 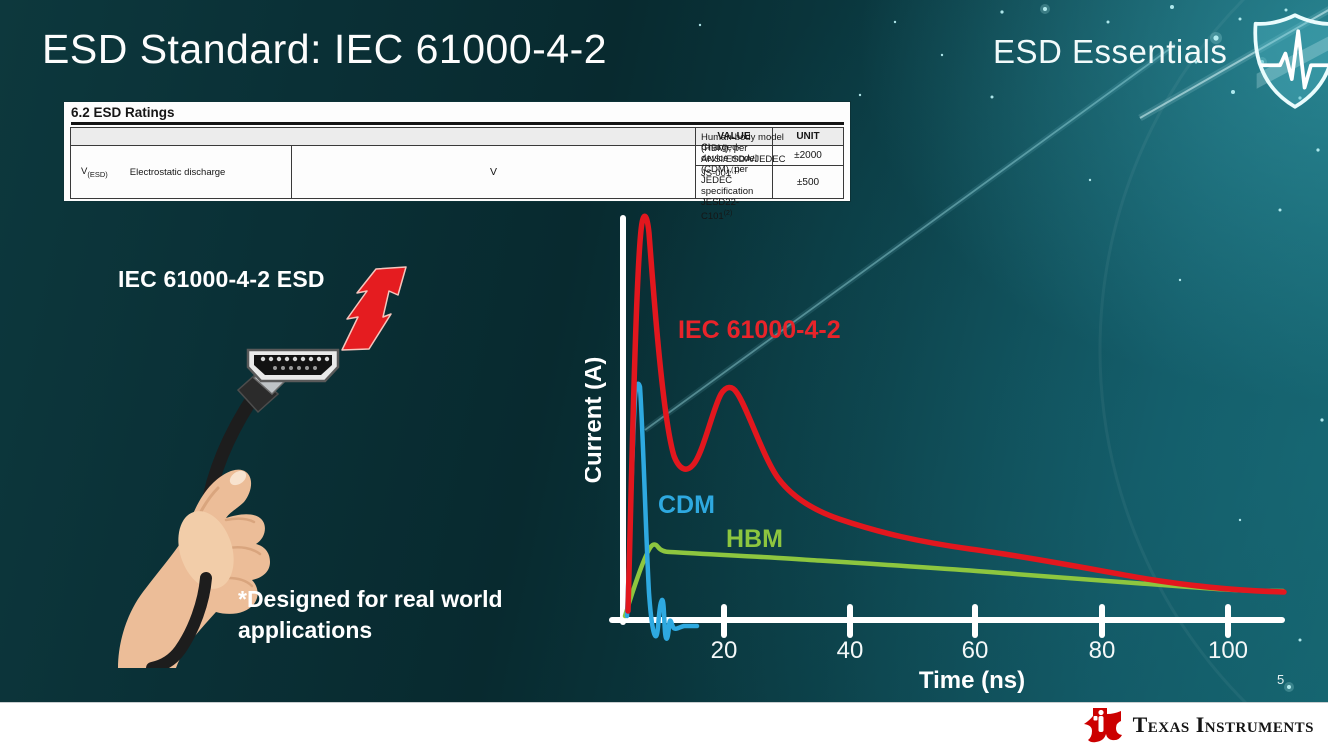 What do you see at coordinates (1281, 679) in the screenshot?
I see `page-number: 5` at bounding box center [1281, 679].